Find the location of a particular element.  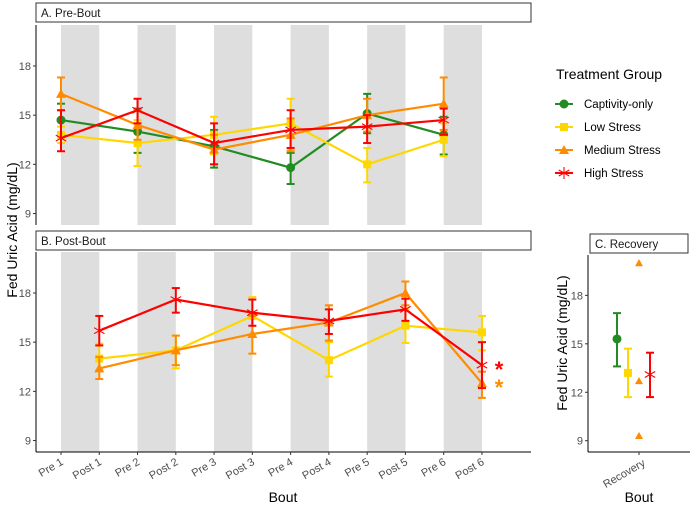

legend-item-label: Captivity-only is located at coordinates (618, 105).